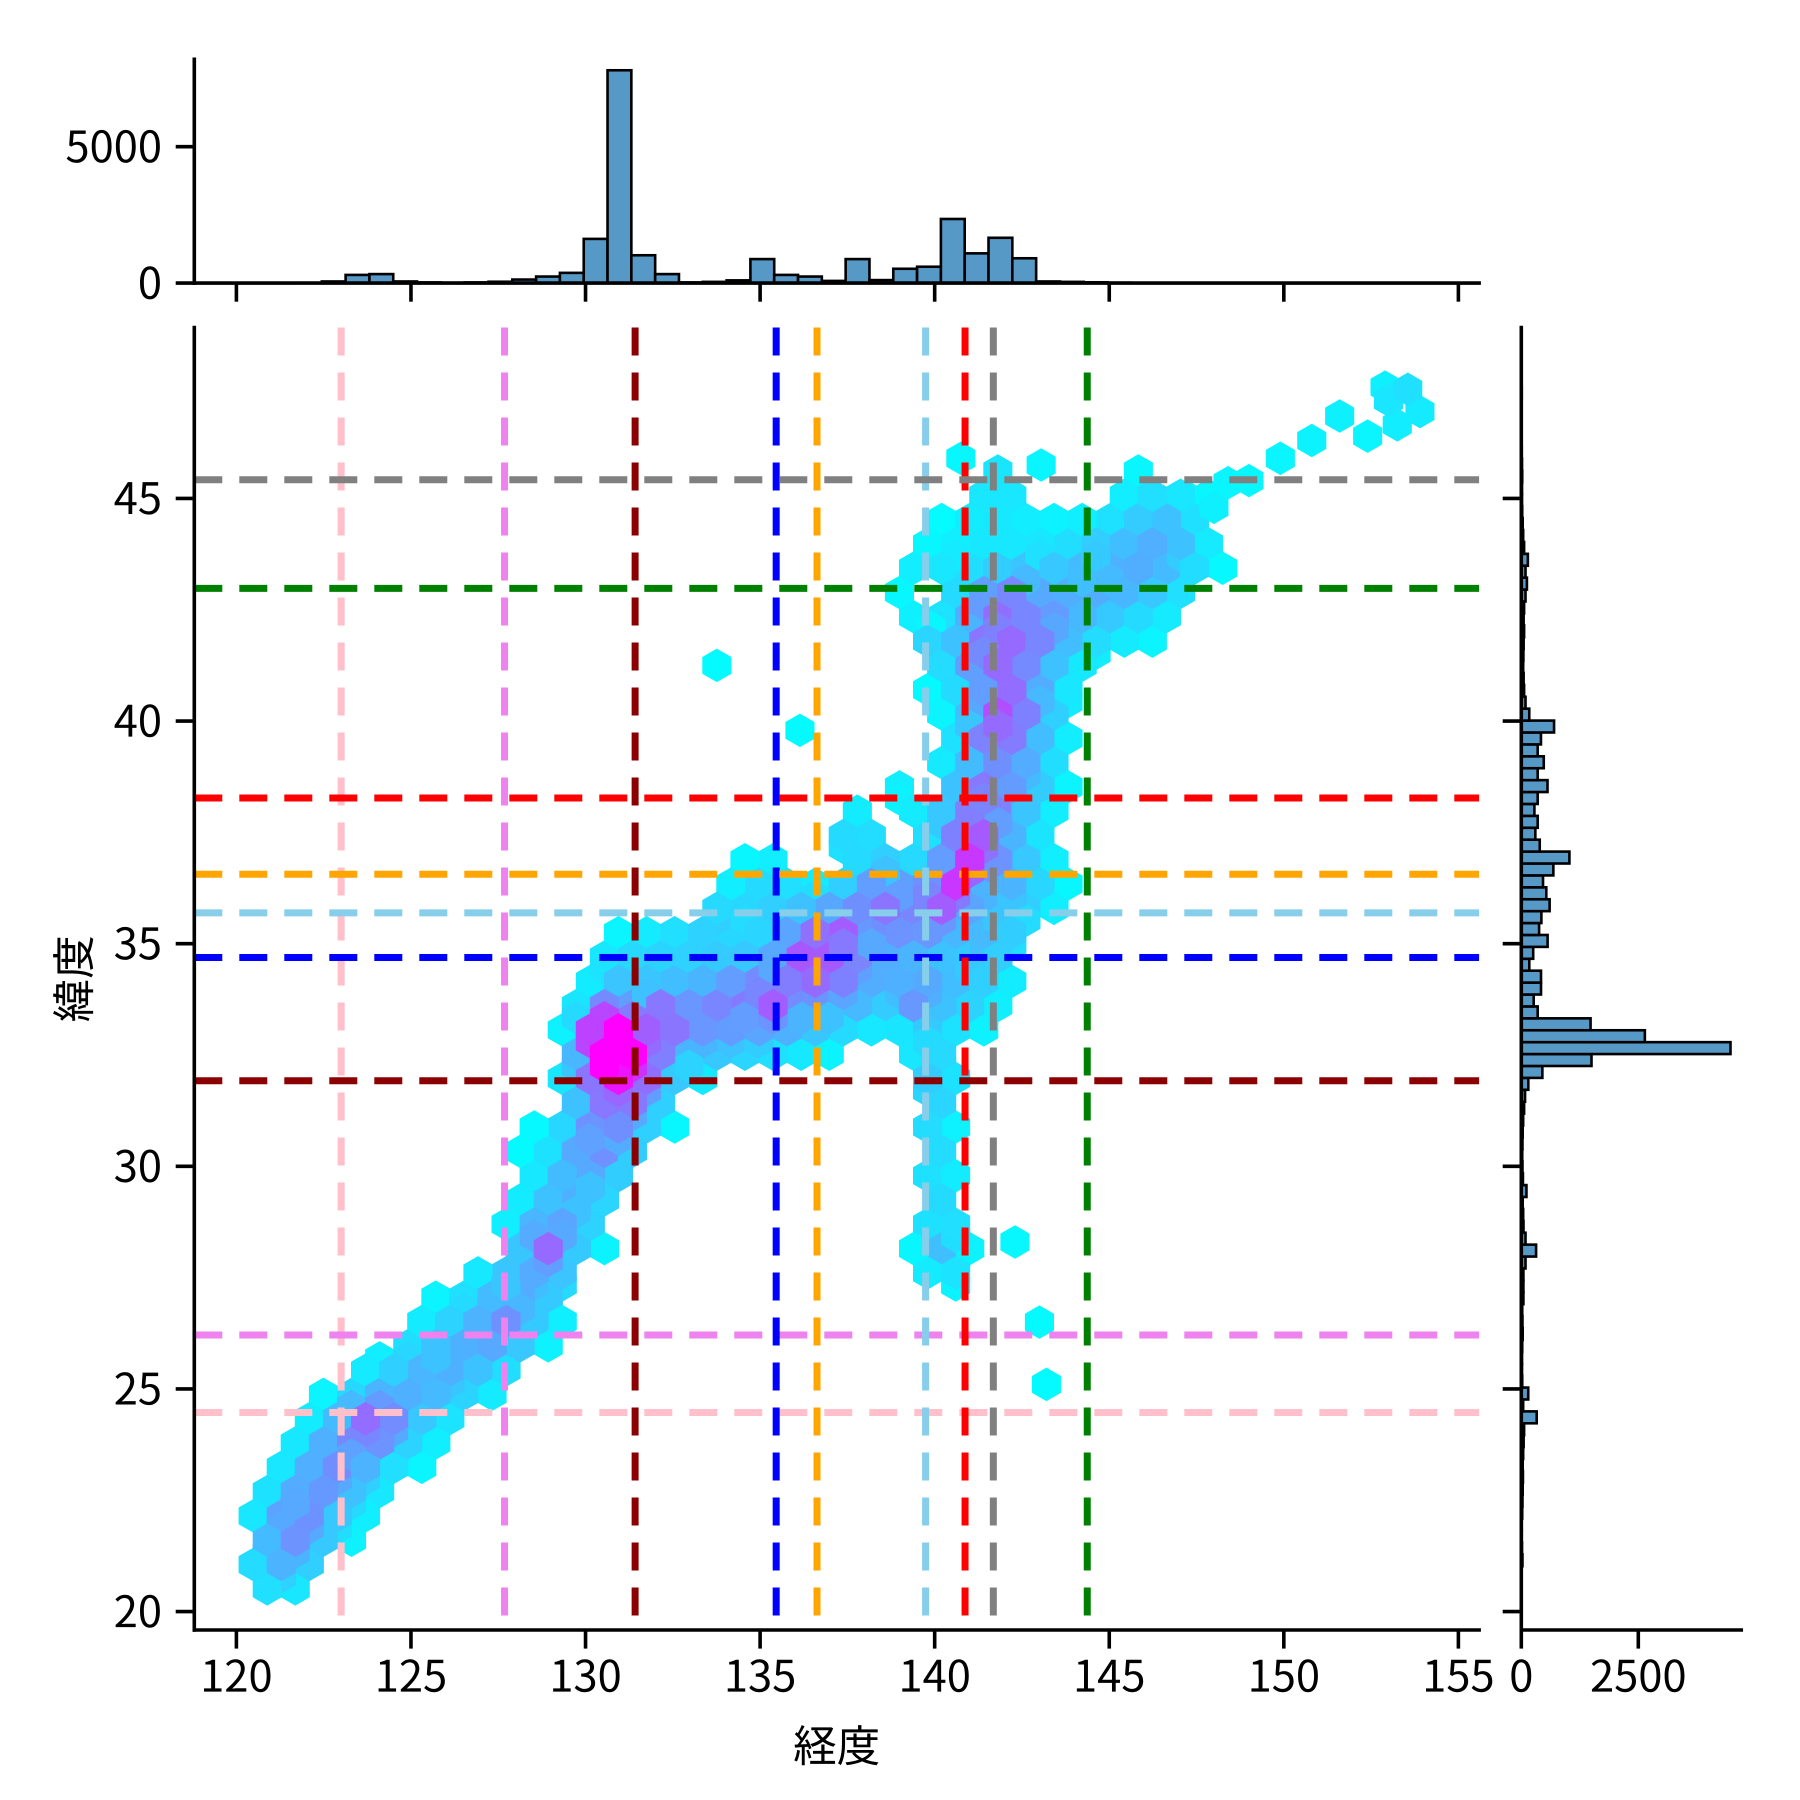 The height and width of the screenshot is (1800, 1800). I want to click on x-axis-label-glyph, so click(815, 1745).